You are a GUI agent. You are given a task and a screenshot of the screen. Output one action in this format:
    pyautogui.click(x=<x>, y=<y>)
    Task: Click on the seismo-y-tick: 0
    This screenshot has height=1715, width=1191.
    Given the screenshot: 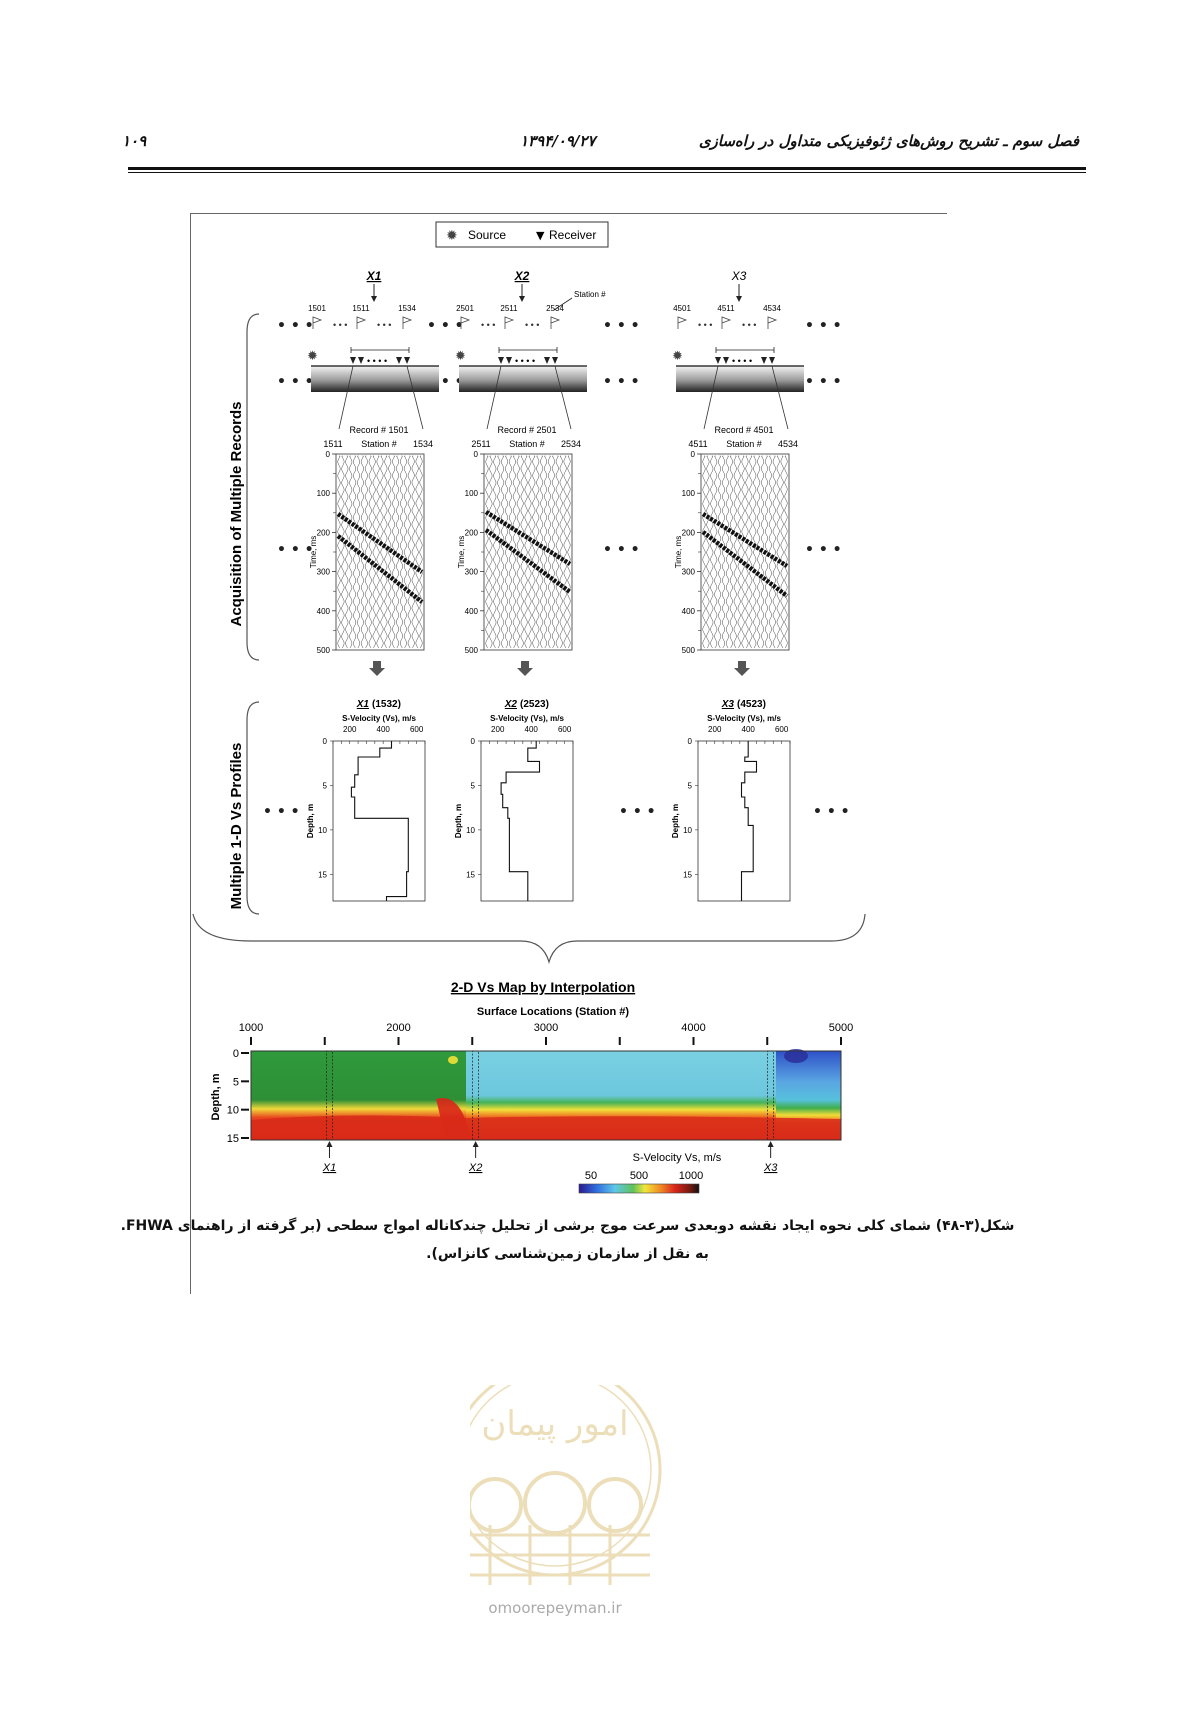 What is the action you would take?
    pyautogui.click(x=693, y=454)
    